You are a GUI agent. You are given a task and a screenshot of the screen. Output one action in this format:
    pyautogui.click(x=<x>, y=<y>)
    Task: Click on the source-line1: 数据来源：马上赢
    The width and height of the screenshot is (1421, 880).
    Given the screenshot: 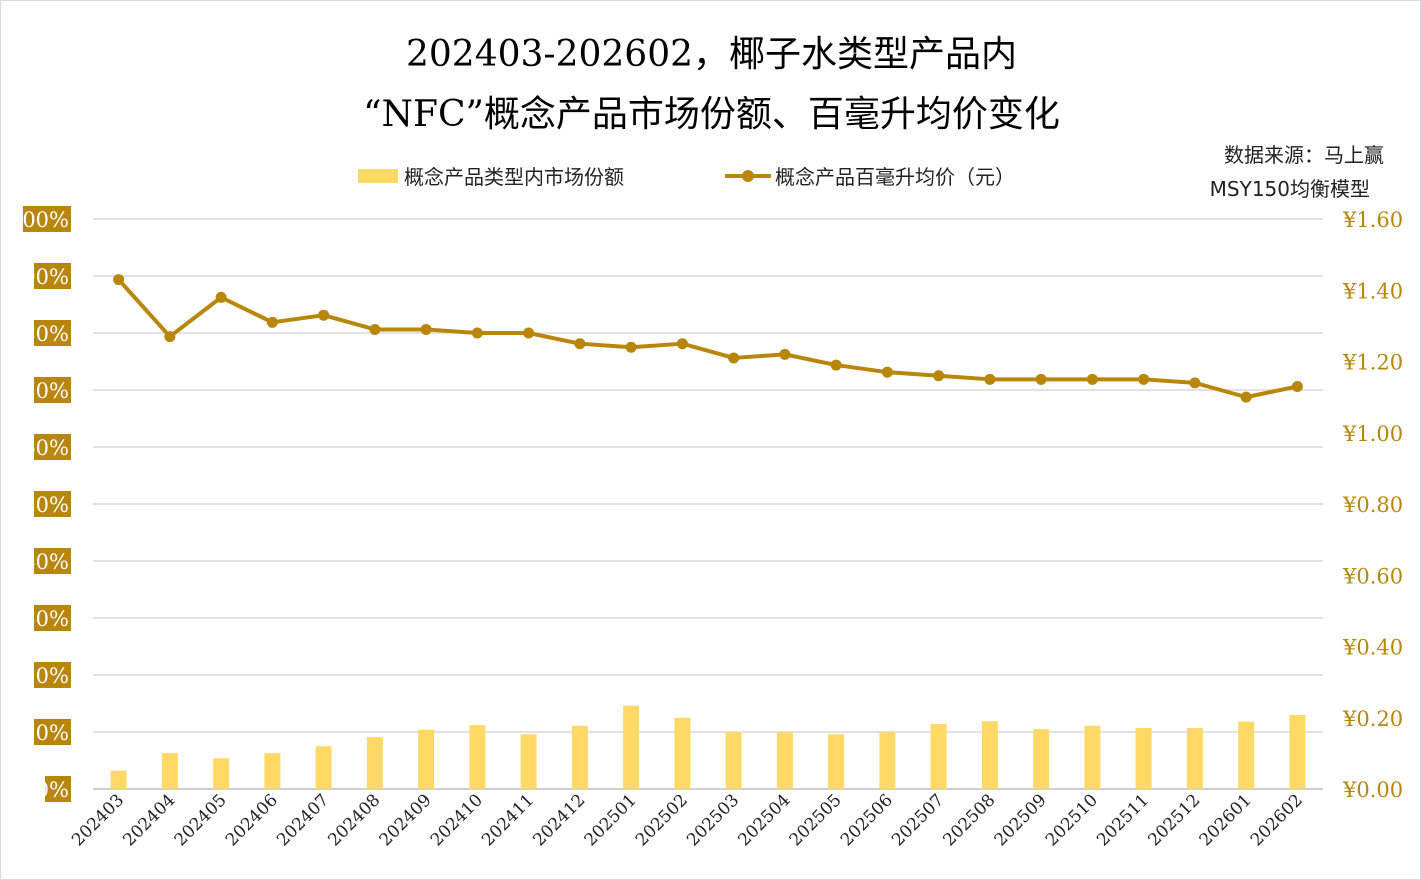 What is the action you would take?
    pyautogui.click(x=1304, y=155)
    